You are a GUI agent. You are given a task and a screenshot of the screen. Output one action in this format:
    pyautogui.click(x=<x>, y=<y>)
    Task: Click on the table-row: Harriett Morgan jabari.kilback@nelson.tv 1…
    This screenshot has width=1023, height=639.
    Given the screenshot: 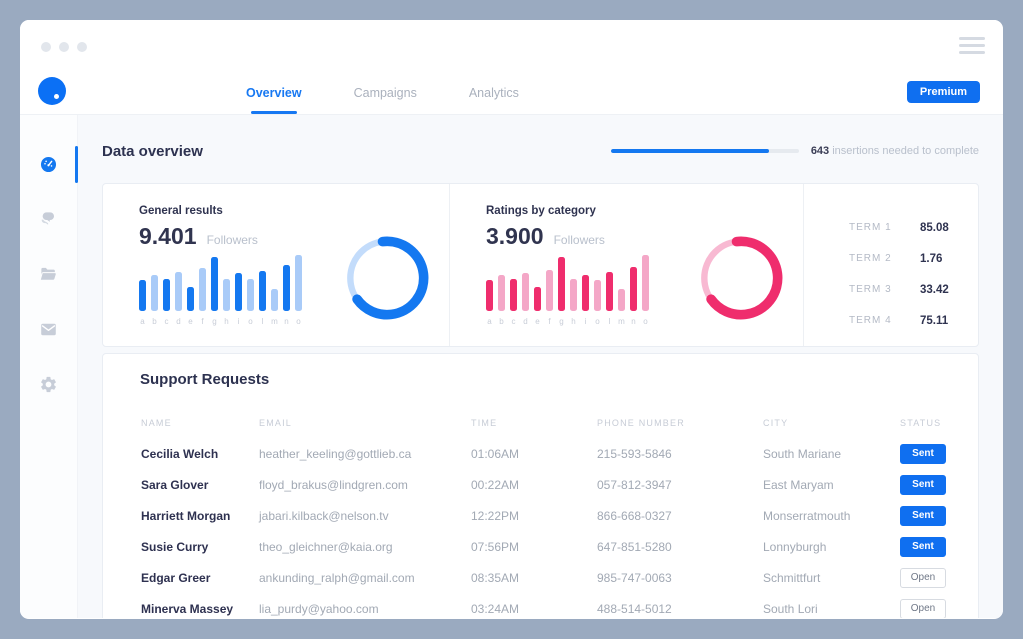 What is the action you would take?
    pyautogui.click(x=540, y=515)
    